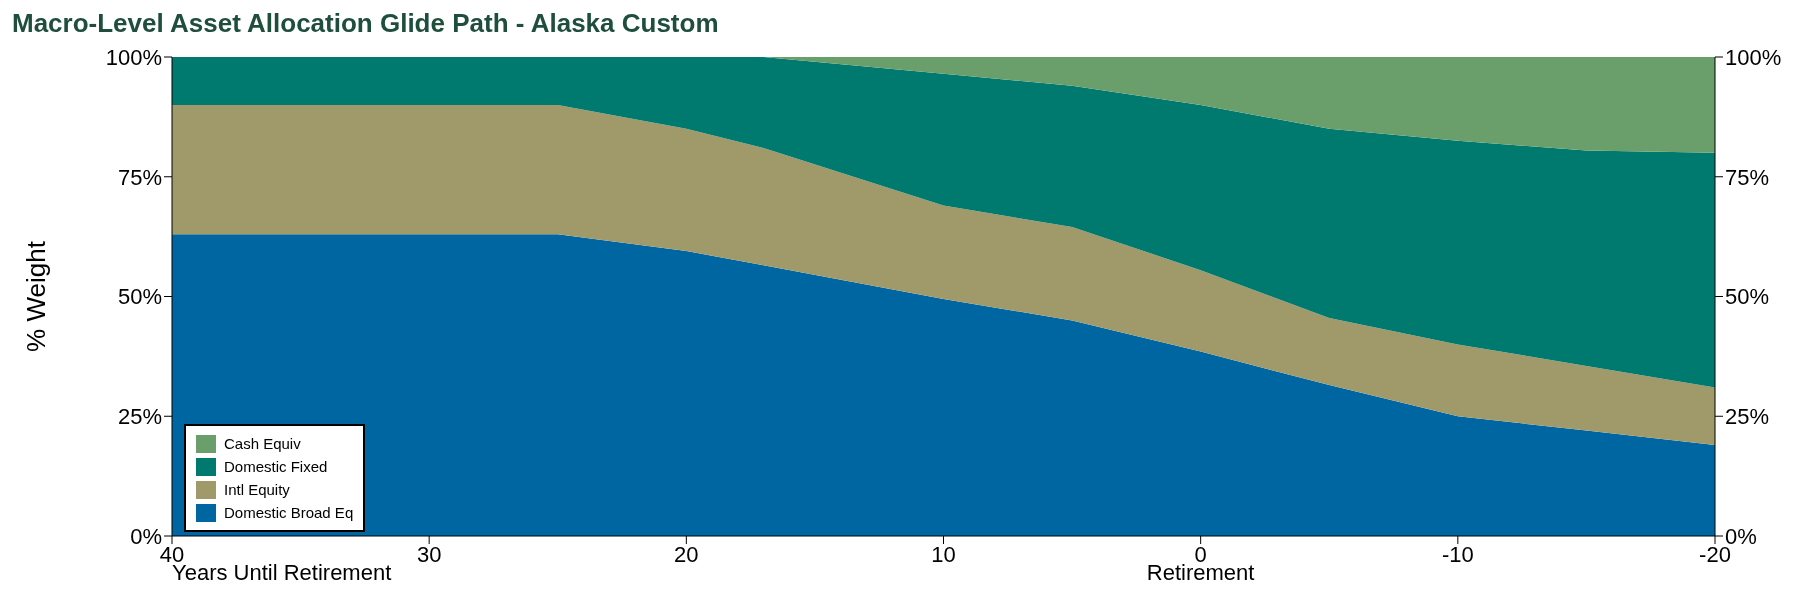 This screenshot has height=607, width=1802. I want to click on chart-title: Macro-Level Asset Allocation Glide Path - Alaska Custom, so click(365, 23).